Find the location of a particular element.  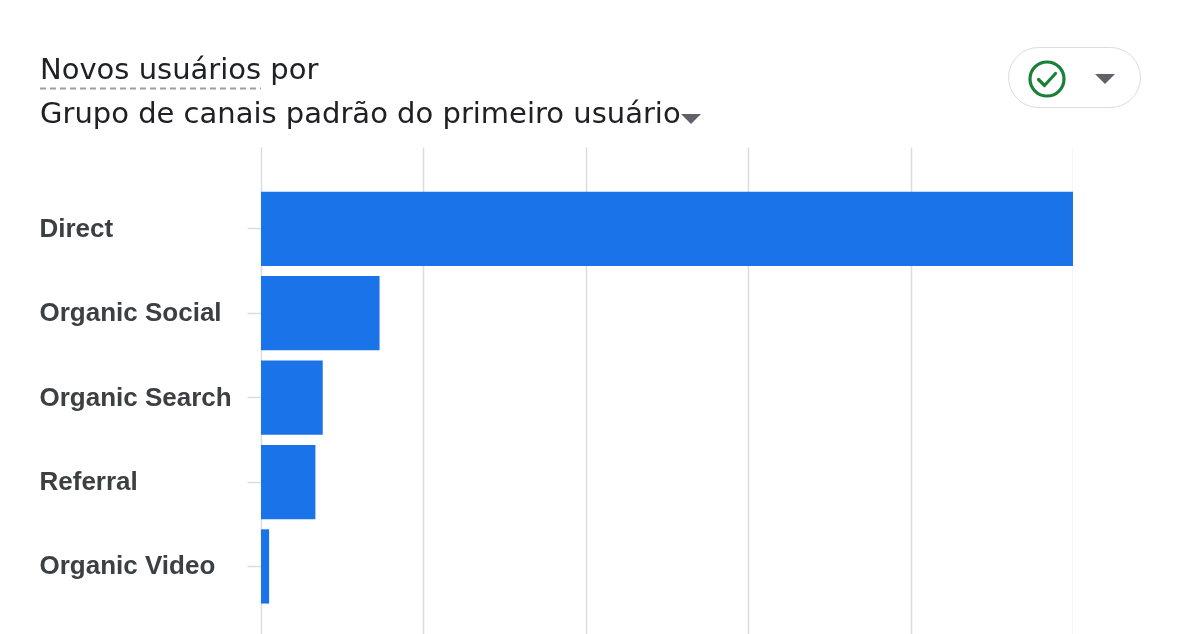

y-tick-label: Organic Search is located at coordinates (135, 396).